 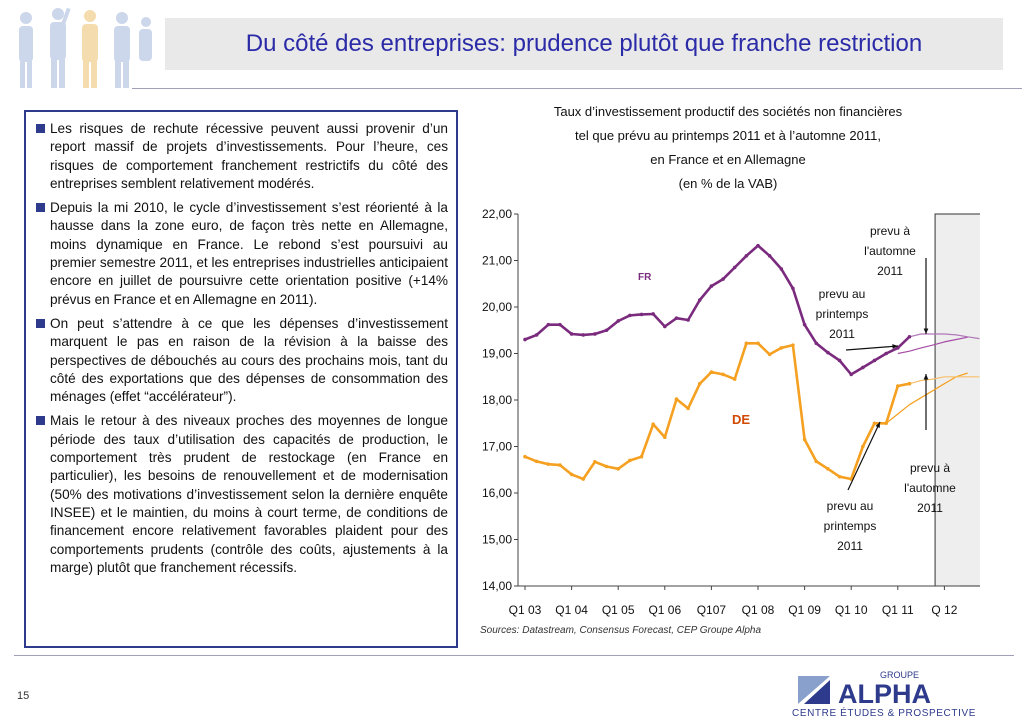 I want to click on y-tick-label: 20,00, so click(x=497, y=307).